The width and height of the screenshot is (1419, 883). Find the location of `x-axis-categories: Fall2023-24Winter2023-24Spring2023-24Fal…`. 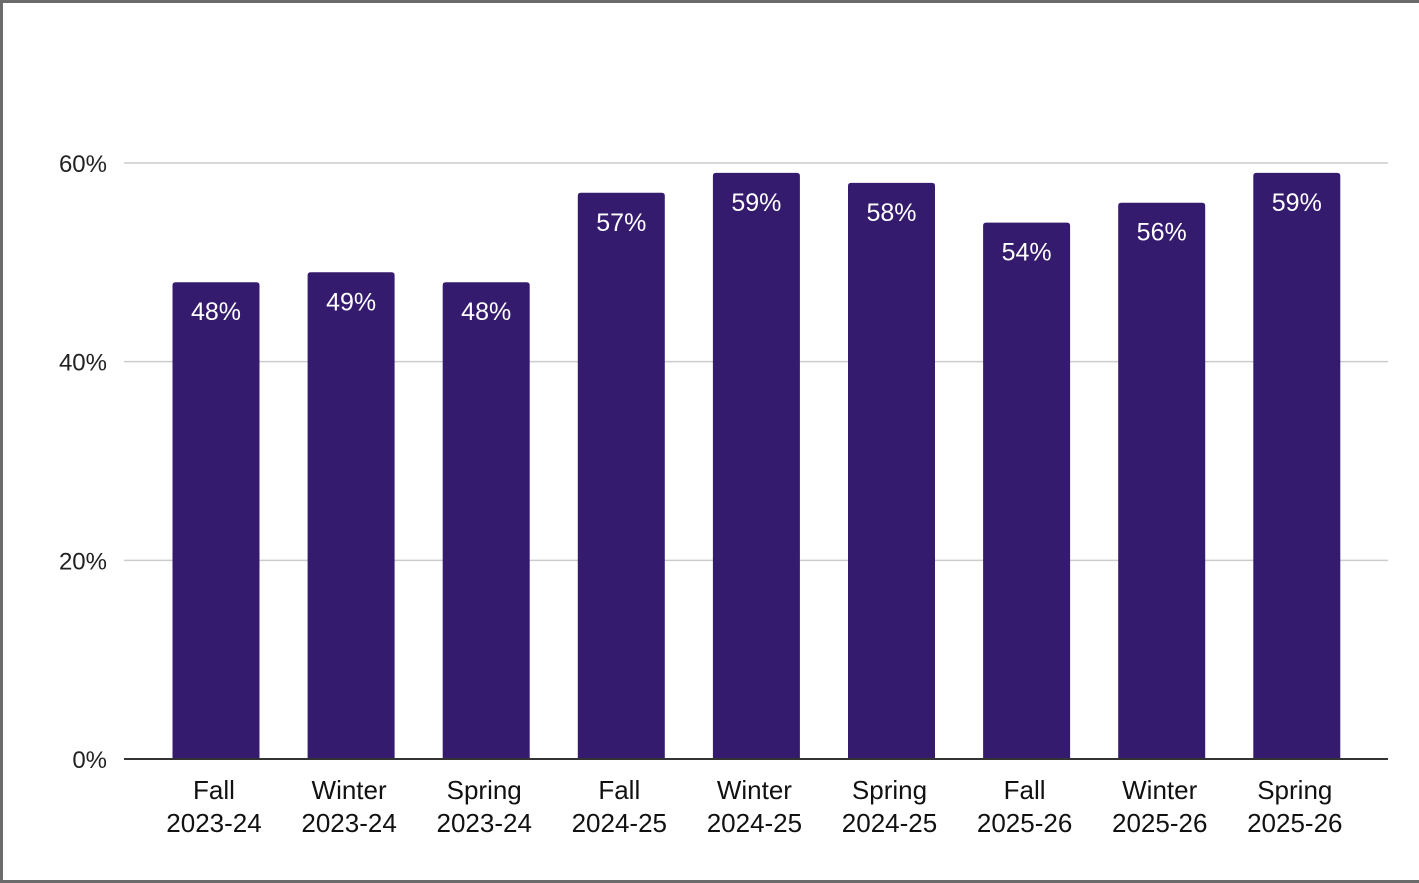

x-axis-categories: Fall2023-24Winter2023-24Spring2023-24Fal… is located at coordinates (754, 806).